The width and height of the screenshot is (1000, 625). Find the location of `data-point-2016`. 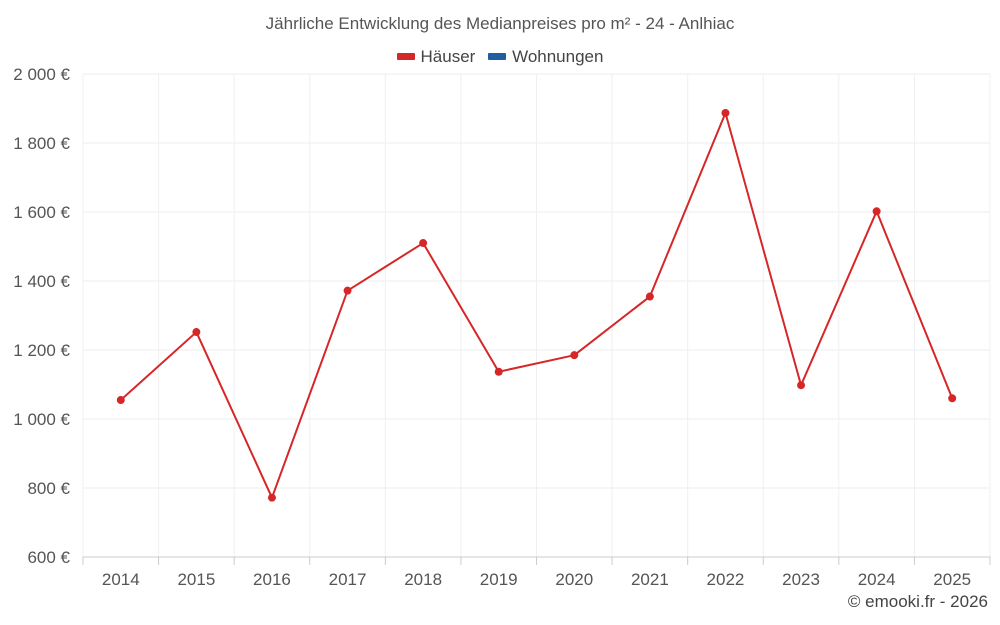

data-point-2016 is located at coordinates (271, 497).